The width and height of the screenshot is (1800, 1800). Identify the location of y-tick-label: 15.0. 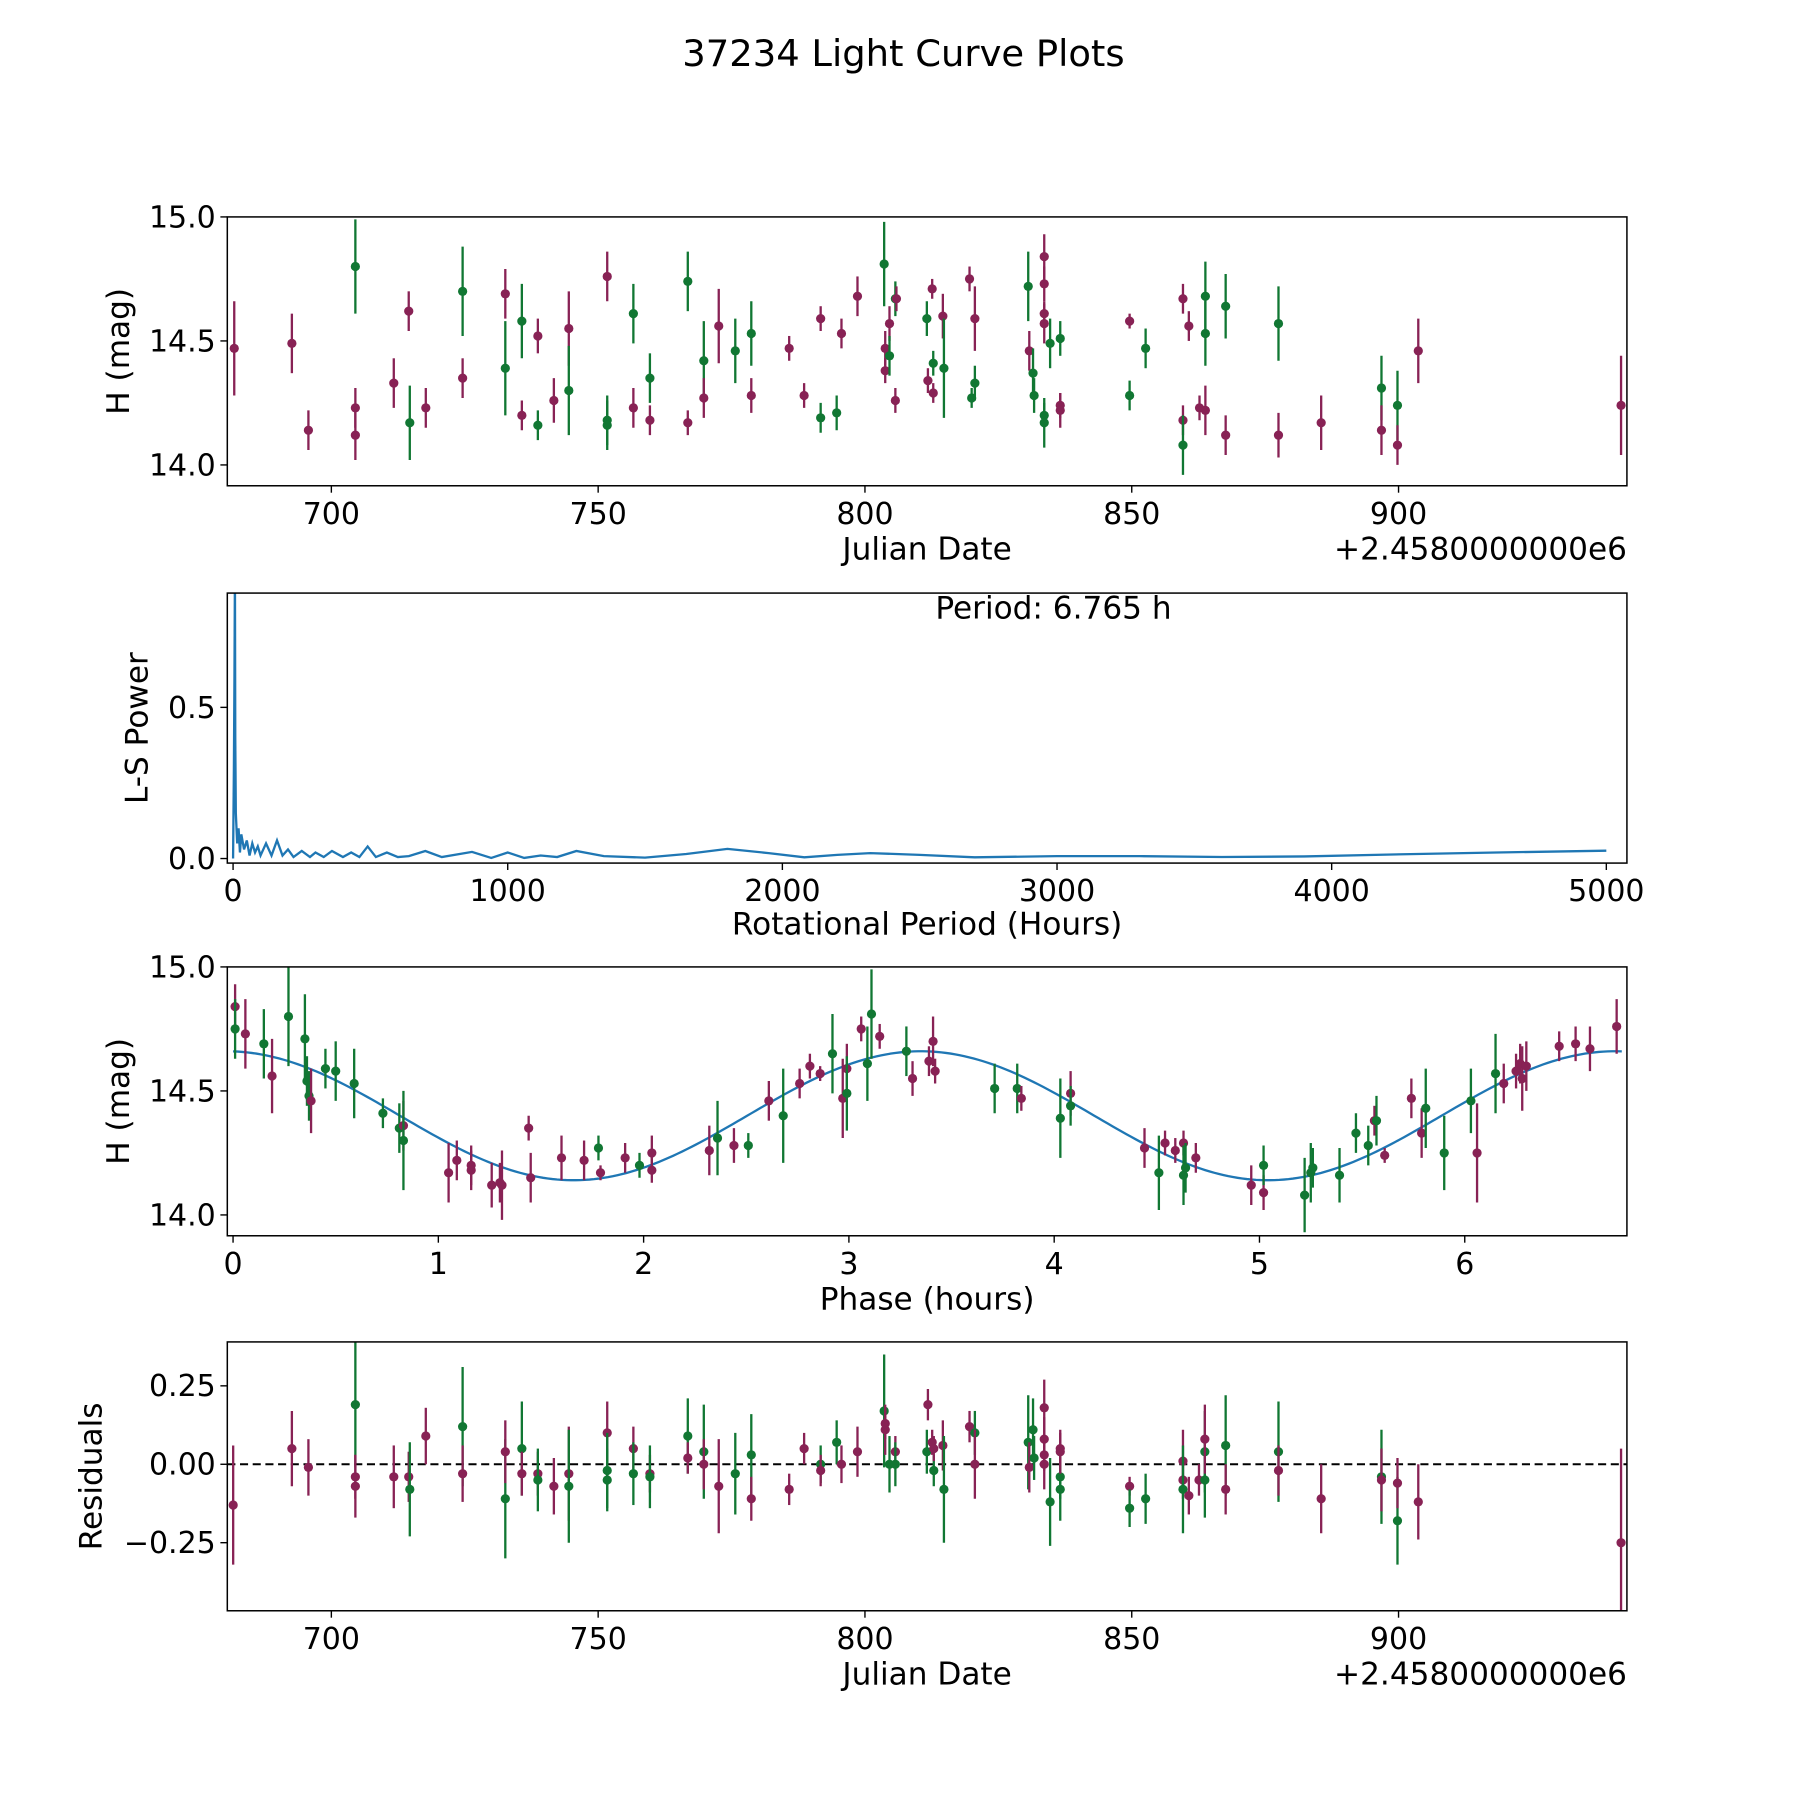
(182, 967).